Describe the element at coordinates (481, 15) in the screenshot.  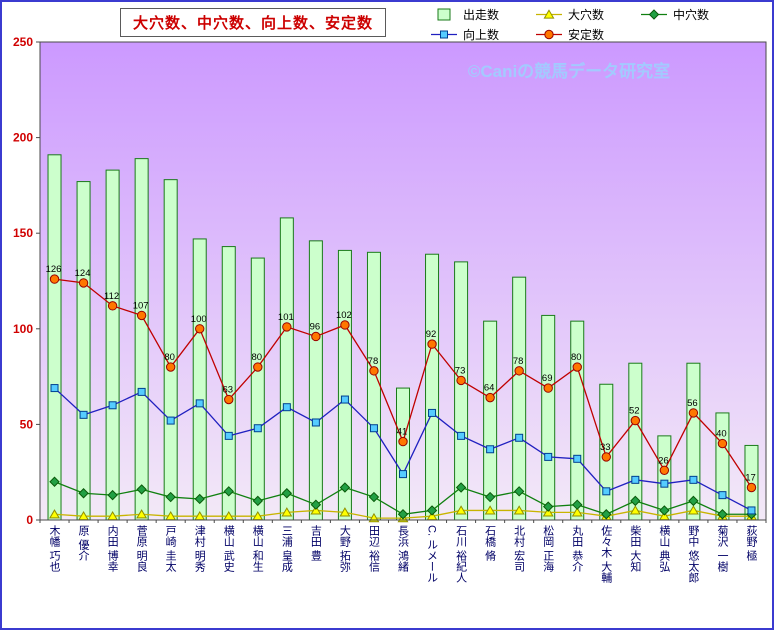
I see `legend-label-starts: 出走数` at that location.